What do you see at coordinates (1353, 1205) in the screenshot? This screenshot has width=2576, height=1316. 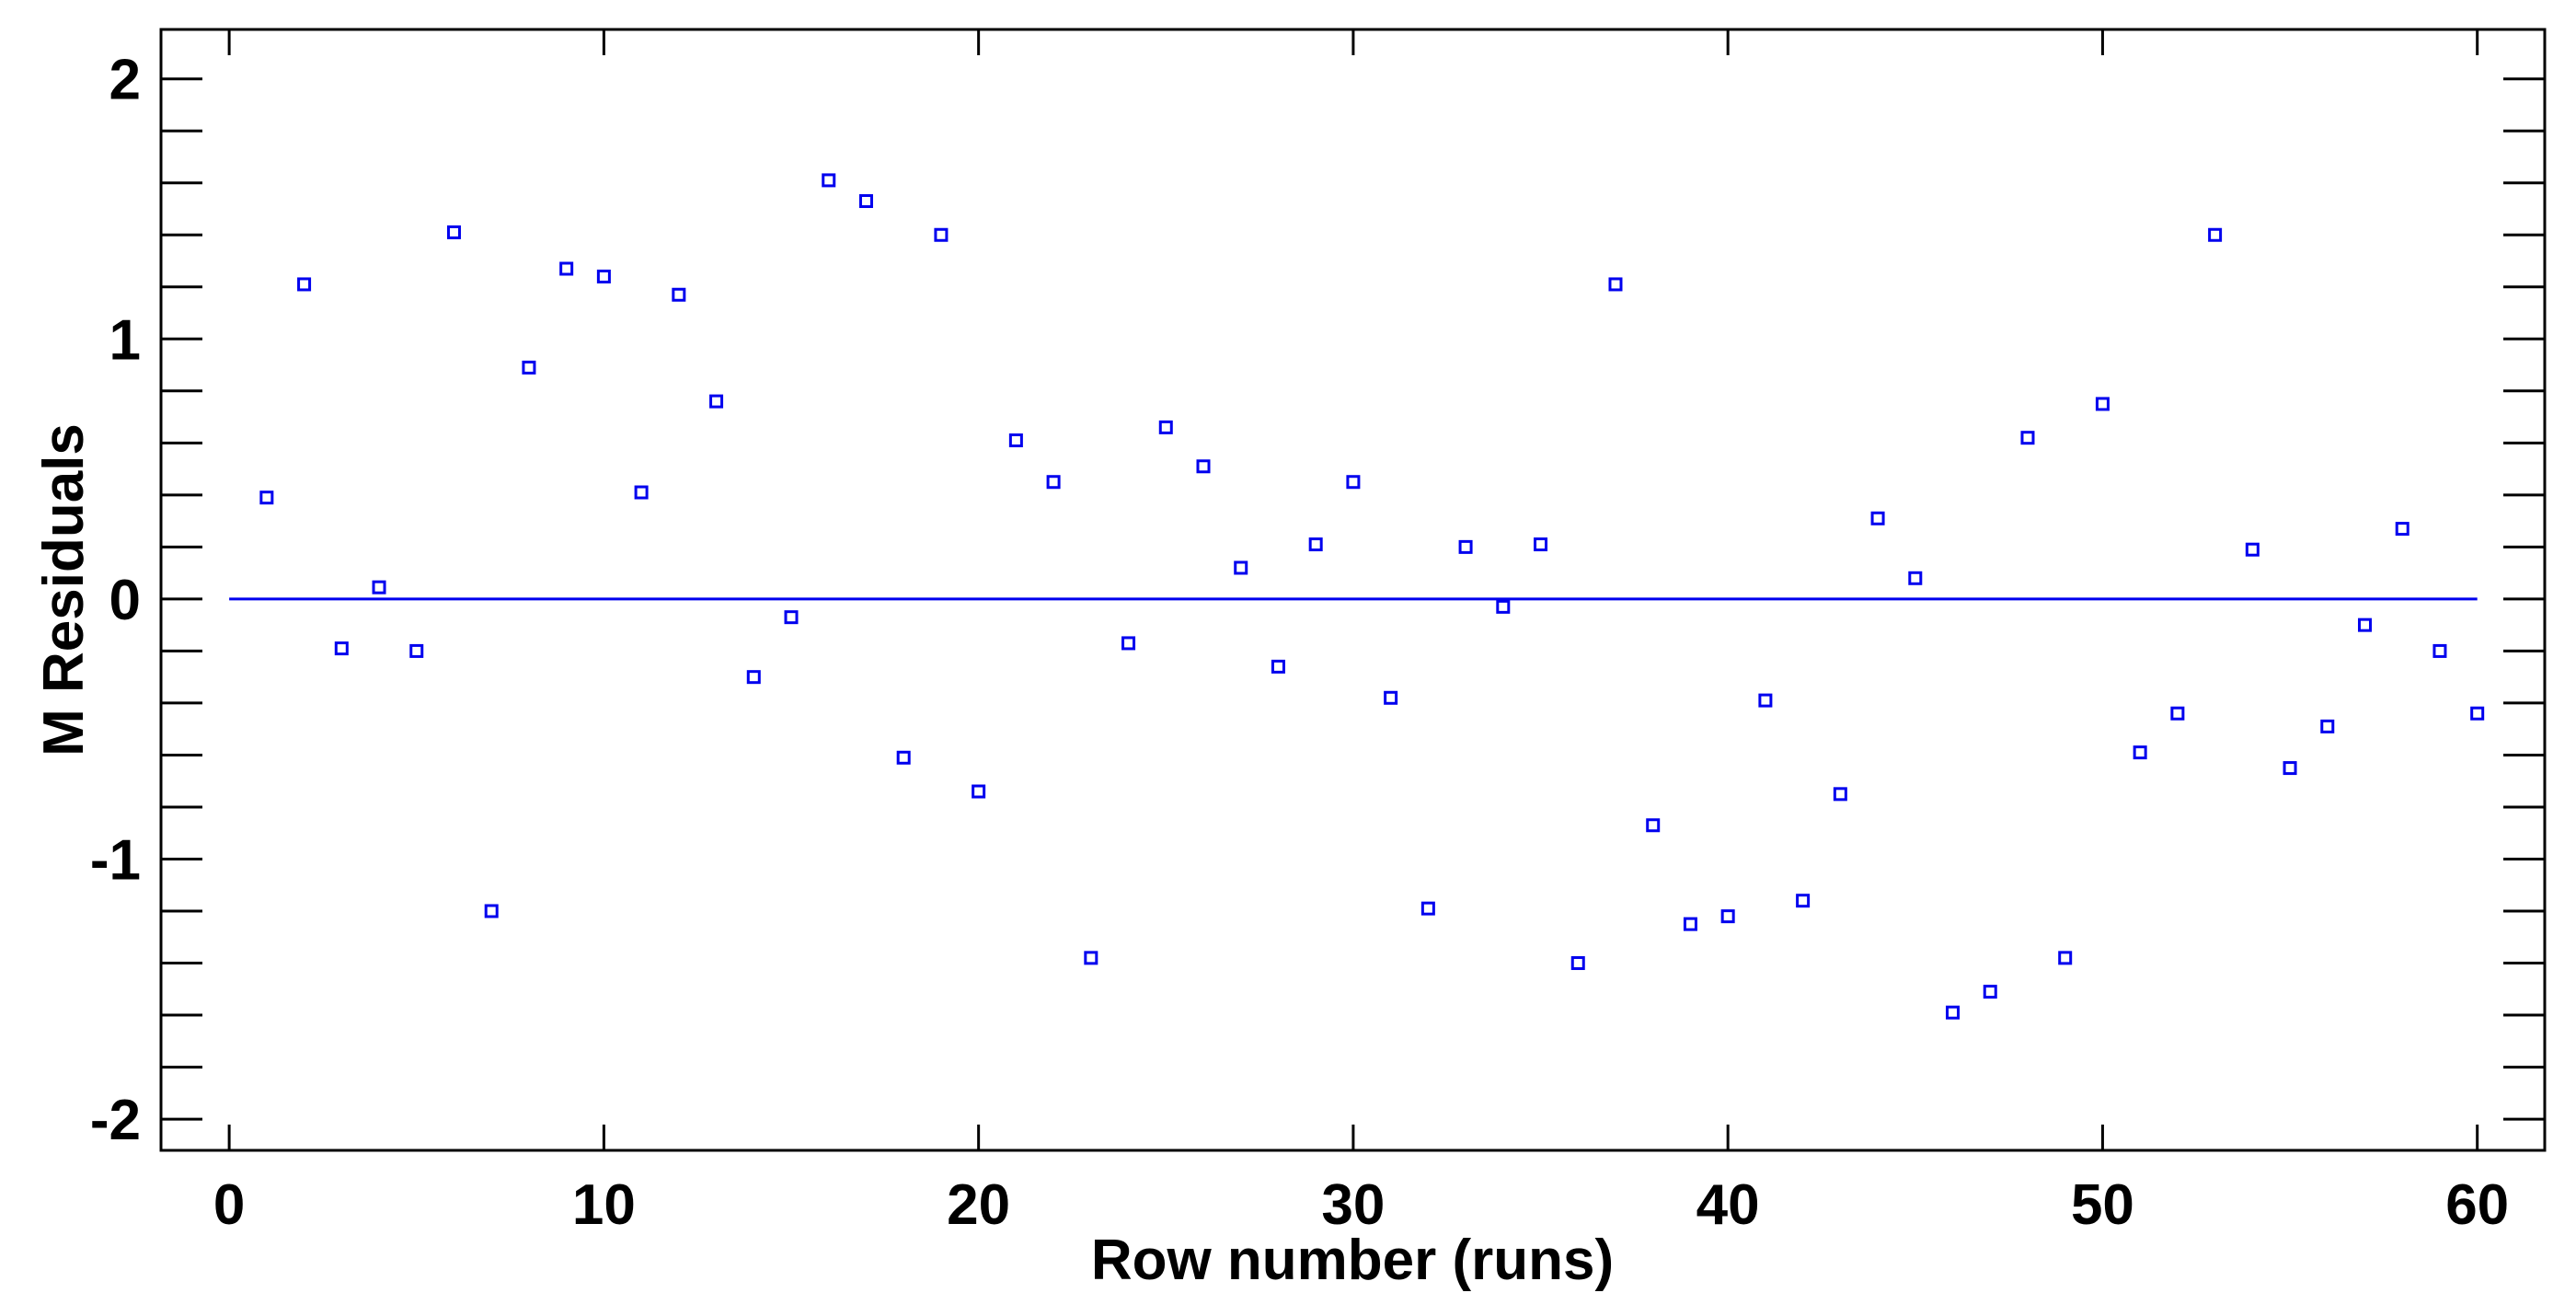 I see `x-tick-label: 30` at bounding box center [1353, 1205].